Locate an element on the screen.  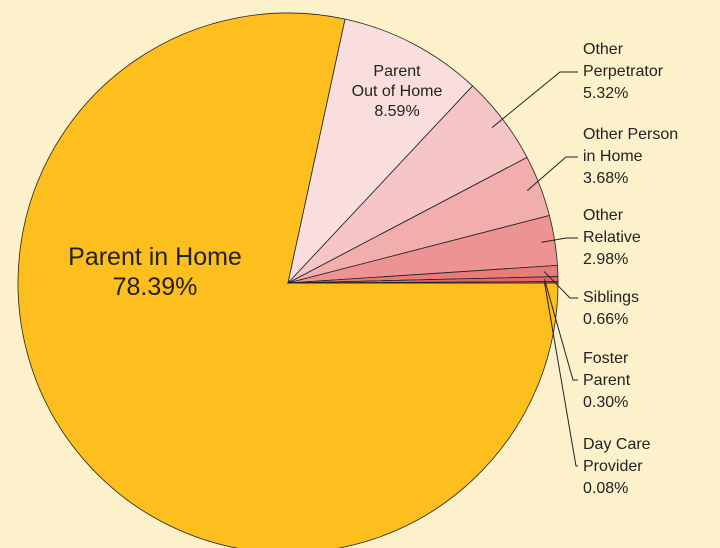
slice-value: 3.68% is located at coordinates (605, 178).